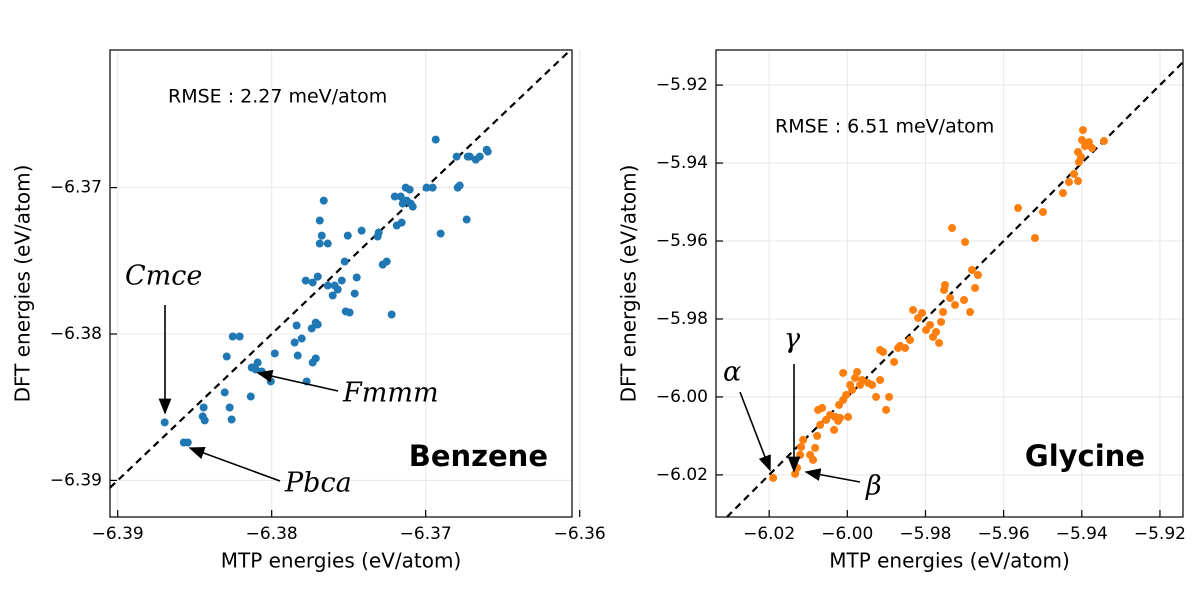 The image size is (1196, 603). Describe the element at coordinates (792, 339) in the screenshot. I see `annotation: γ` at that location.